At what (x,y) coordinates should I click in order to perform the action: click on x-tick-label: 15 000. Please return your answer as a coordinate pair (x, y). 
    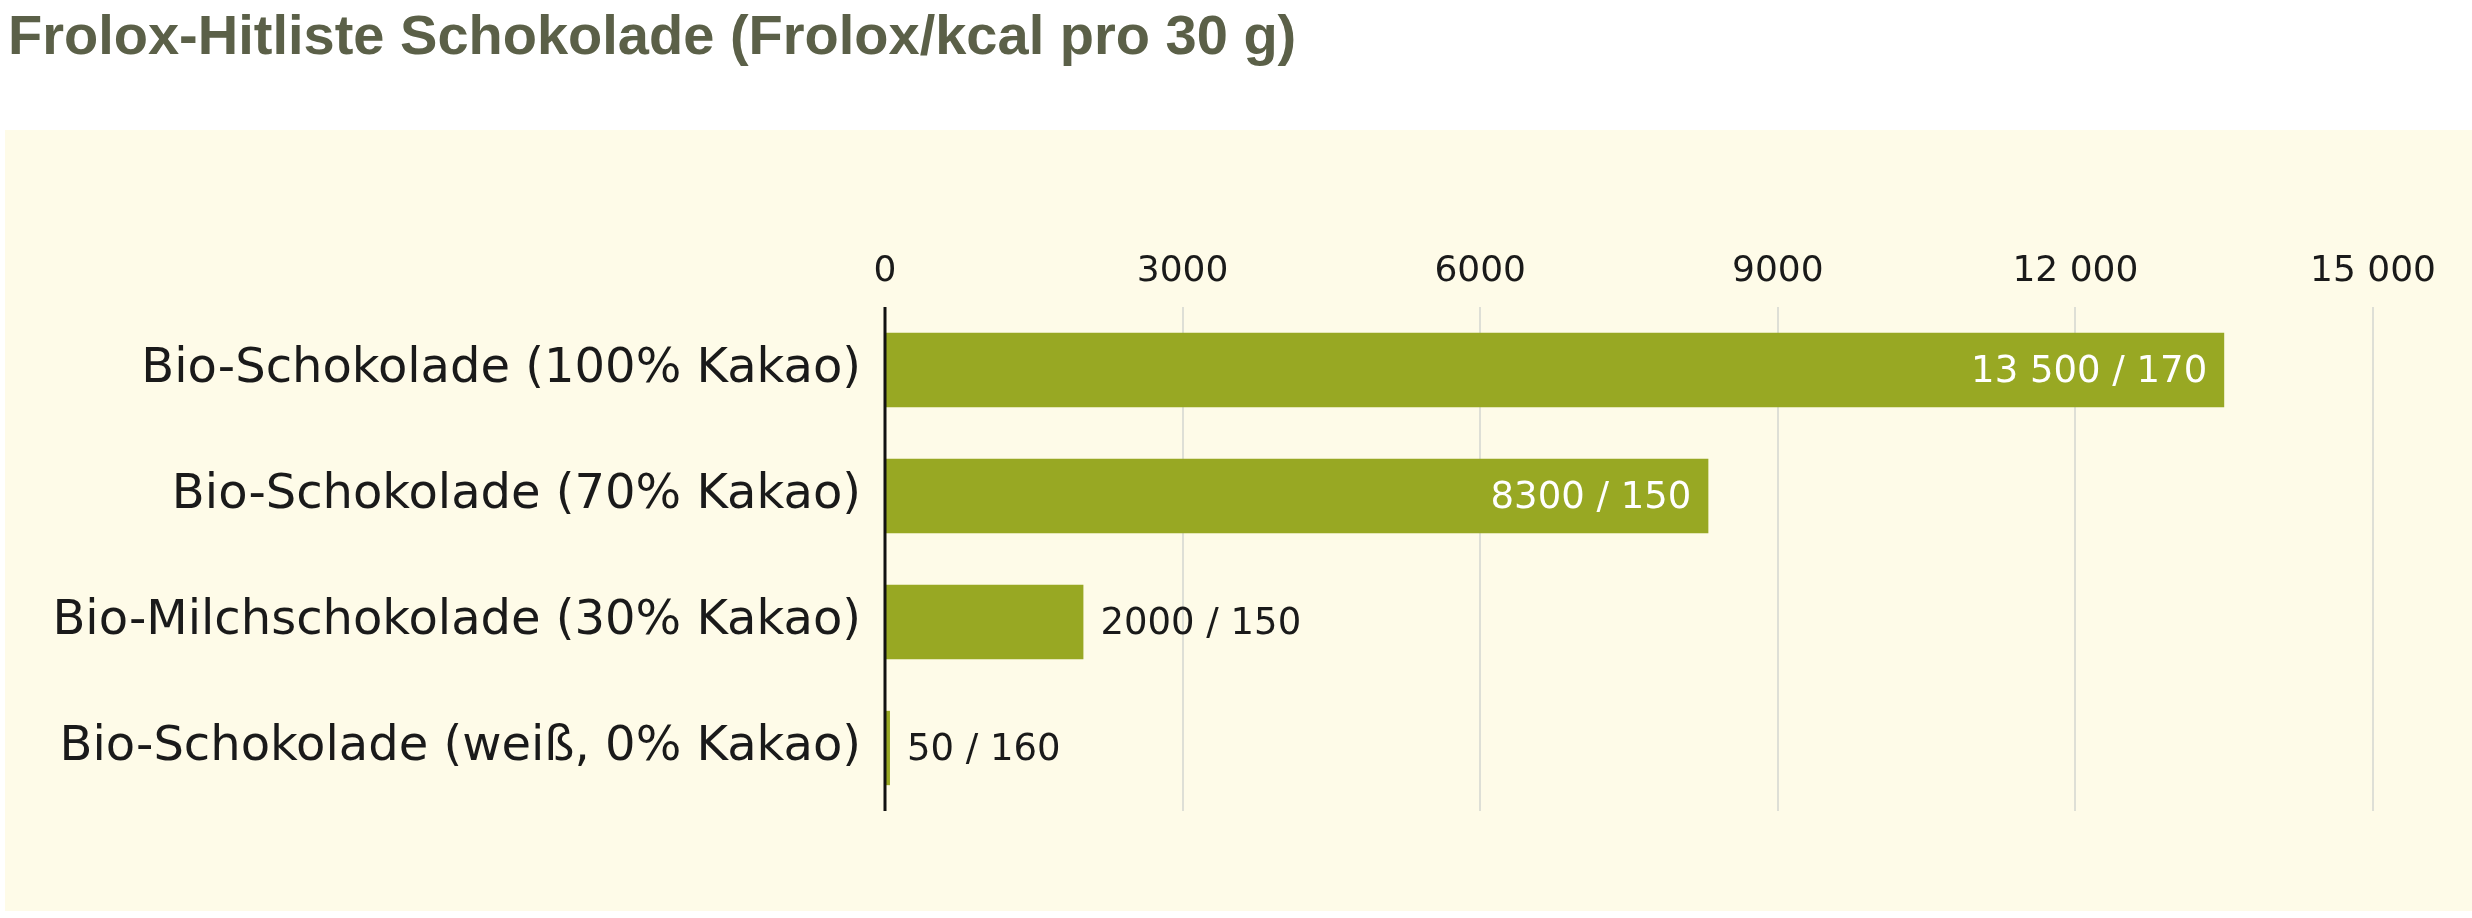
    Looking at the image, I should click on (2373, 268).